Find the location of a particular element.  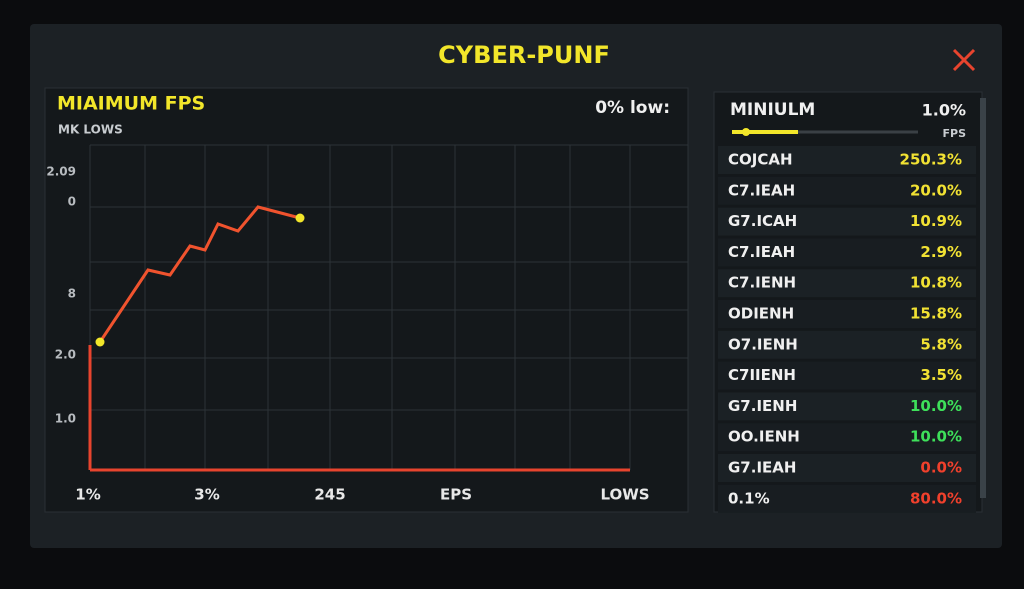

y-label: 2.0 is located at coordinates (65, 355).